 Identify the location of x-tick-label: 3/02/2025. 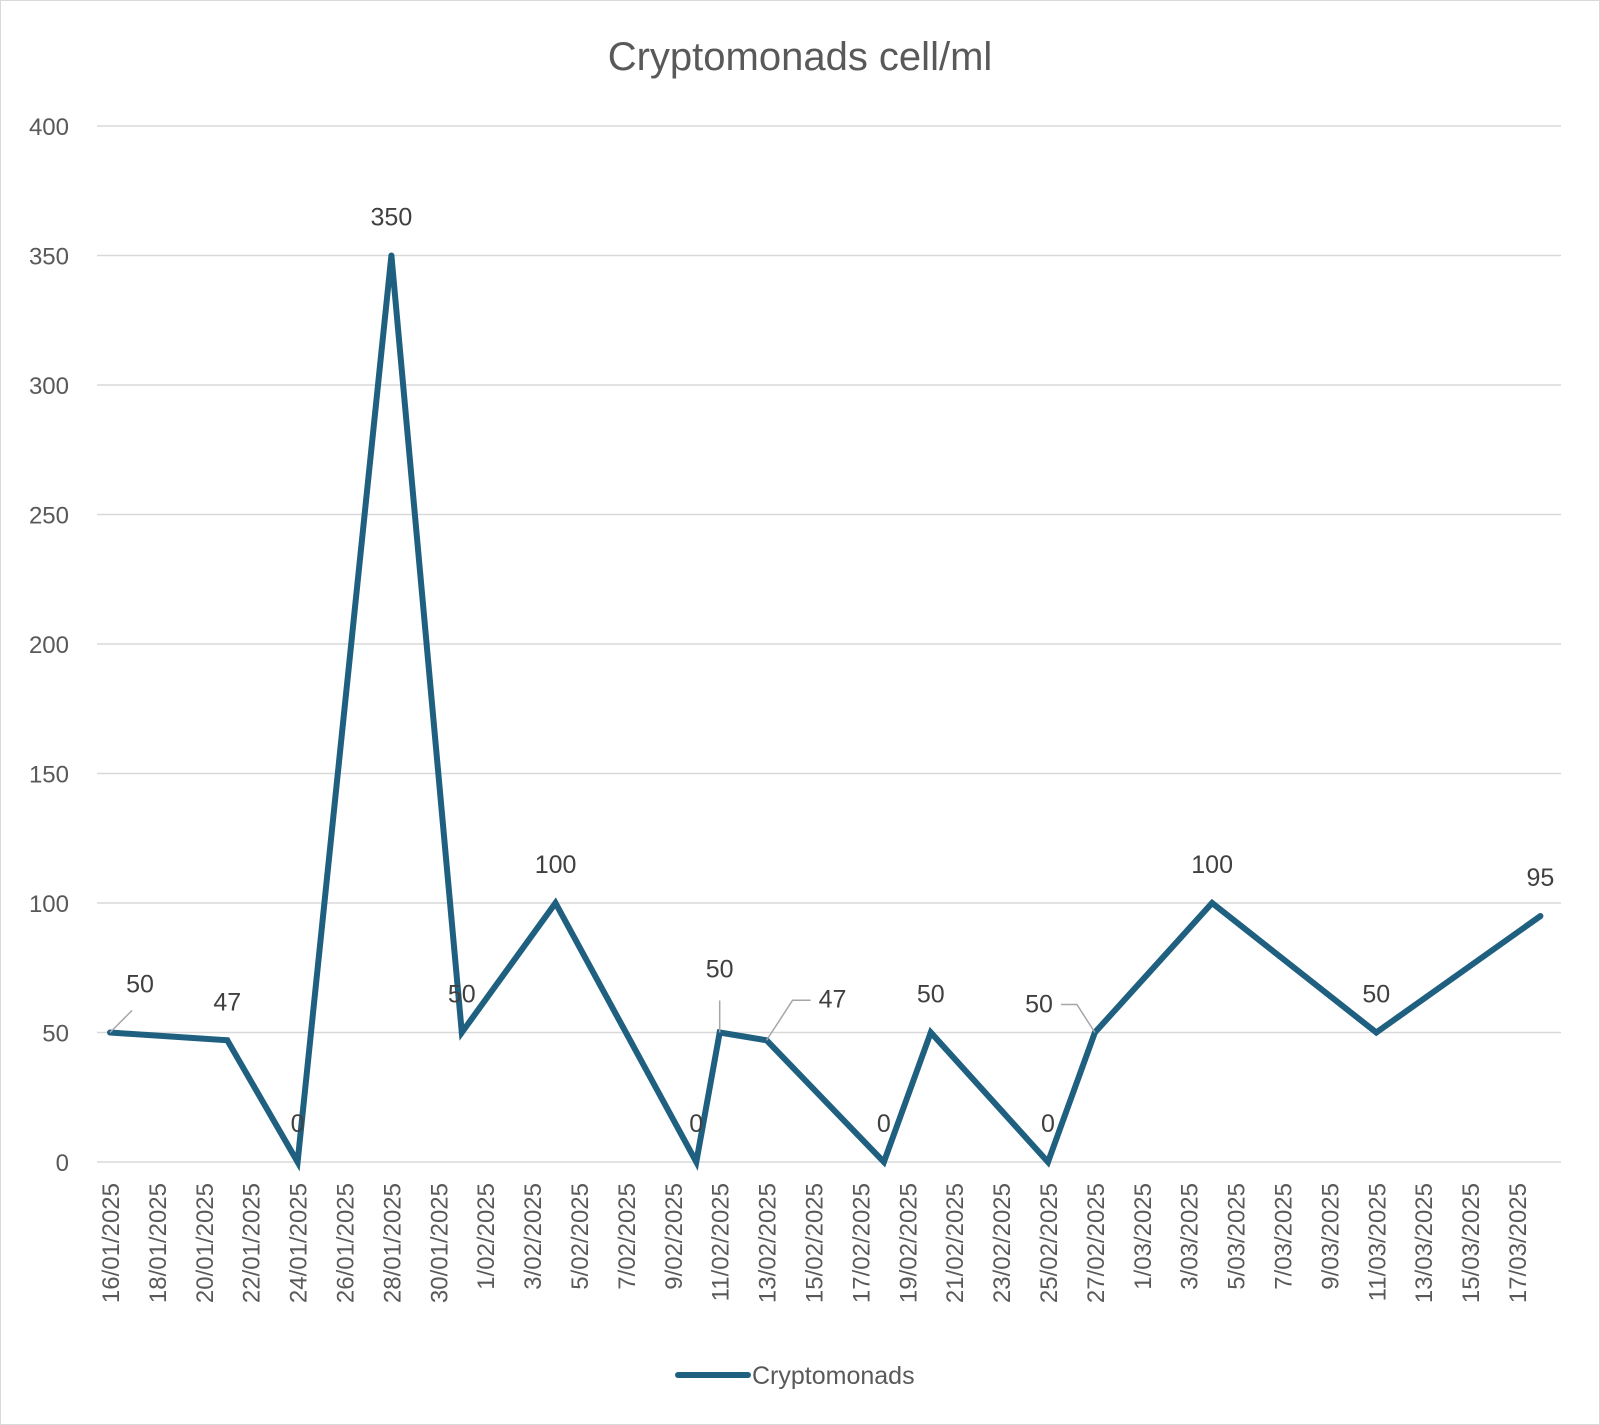
(533, 1236).